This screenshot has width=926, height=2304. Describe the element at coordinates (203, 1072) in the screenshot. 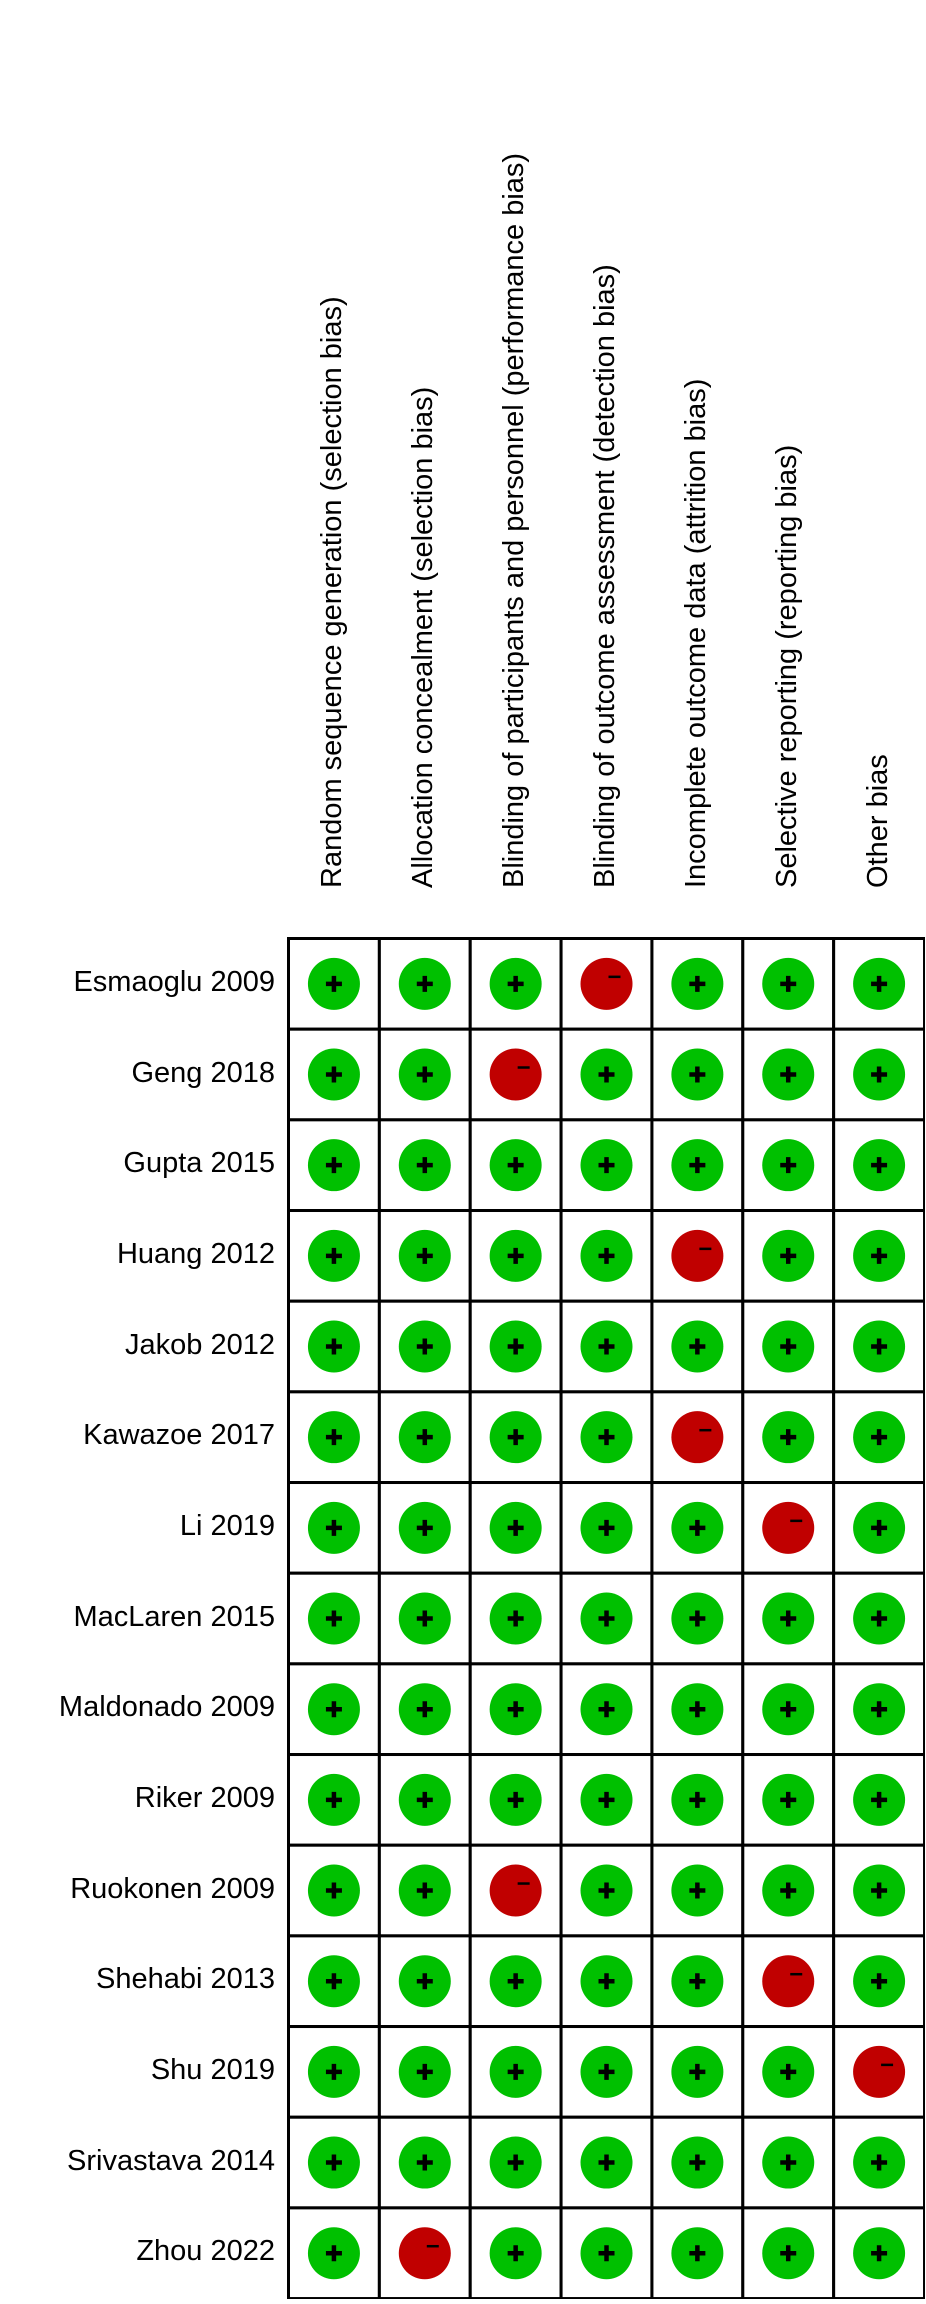

I see `study-label: Geng 2018` at that location.